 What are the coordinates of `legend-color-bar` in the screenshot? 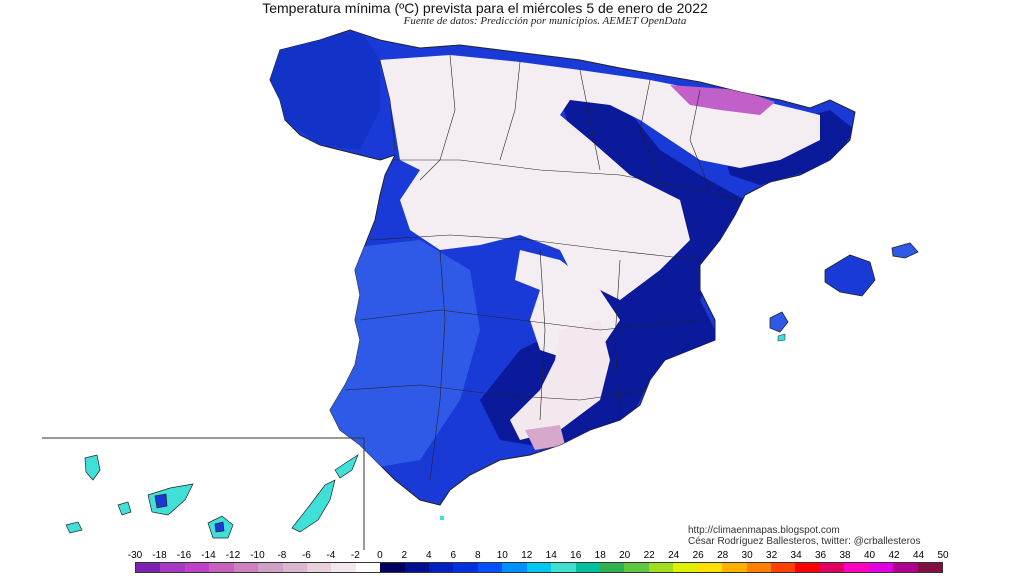 It's located at (539, 567).